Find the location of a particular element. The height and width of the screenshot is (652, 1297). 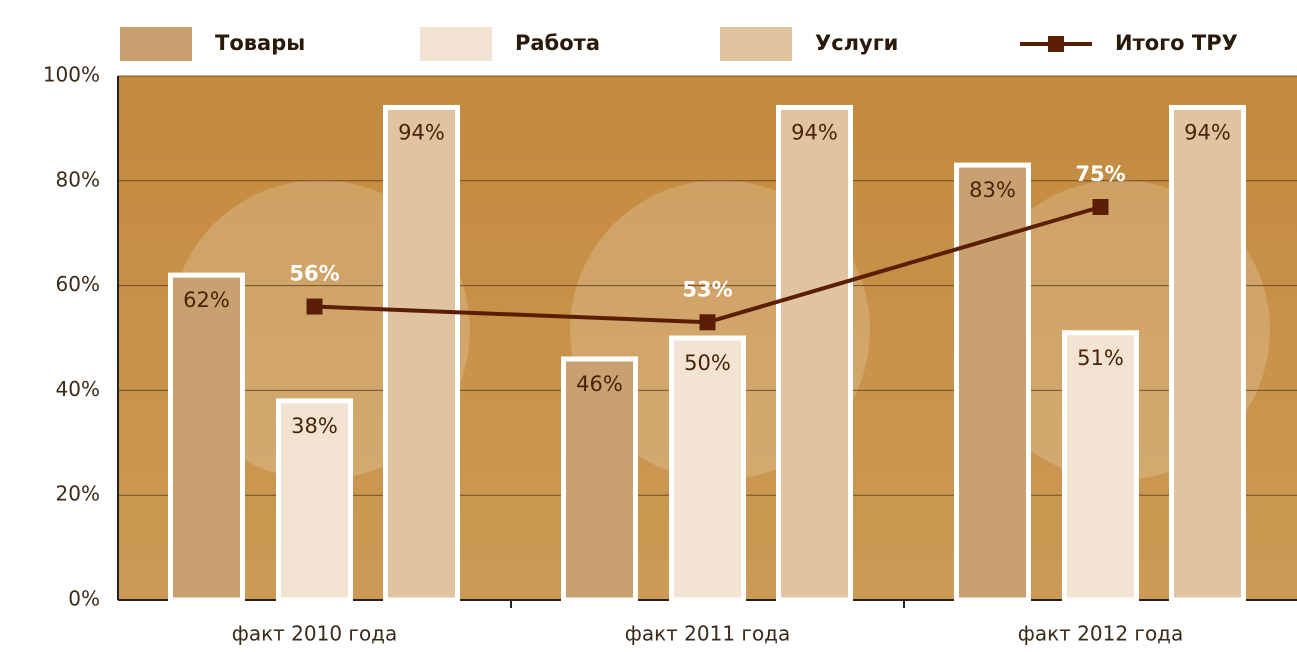

legend-label: Итого ТРУ is located at coordinates (1176, 43).